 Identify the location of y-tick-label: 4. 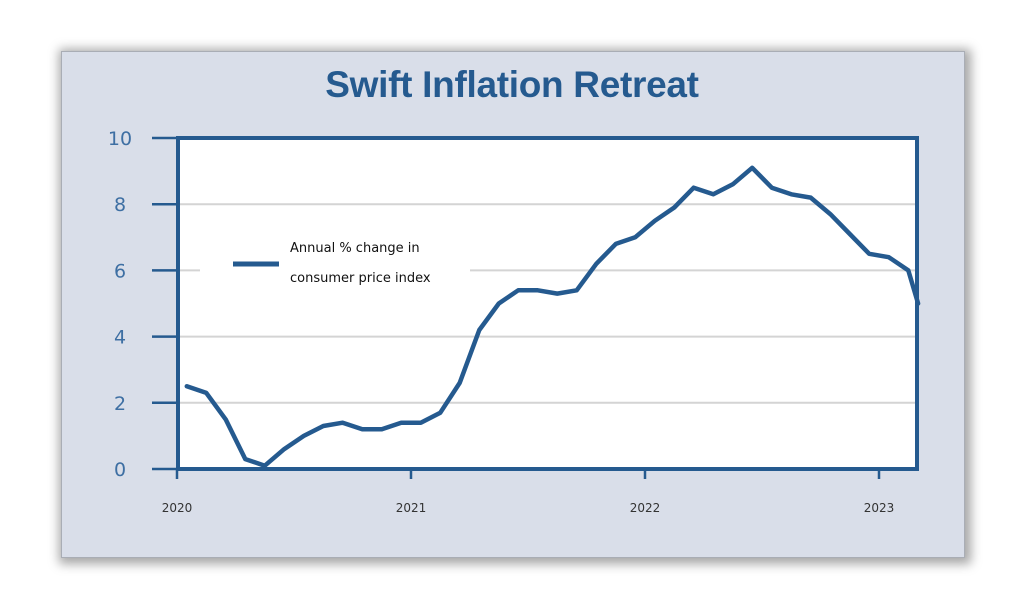
(120, 338).